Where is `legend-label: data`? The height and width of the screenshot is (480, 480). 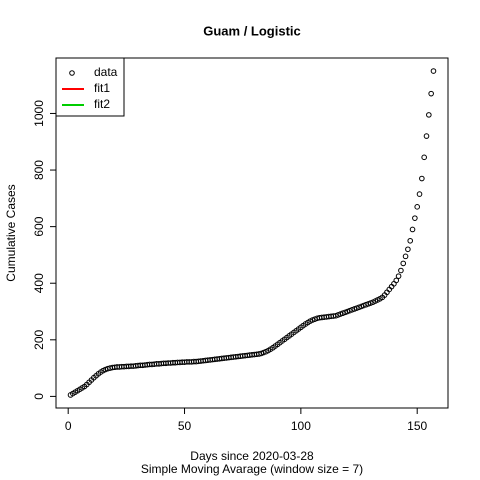 legend-label: data is located at coordinates (106, 72).